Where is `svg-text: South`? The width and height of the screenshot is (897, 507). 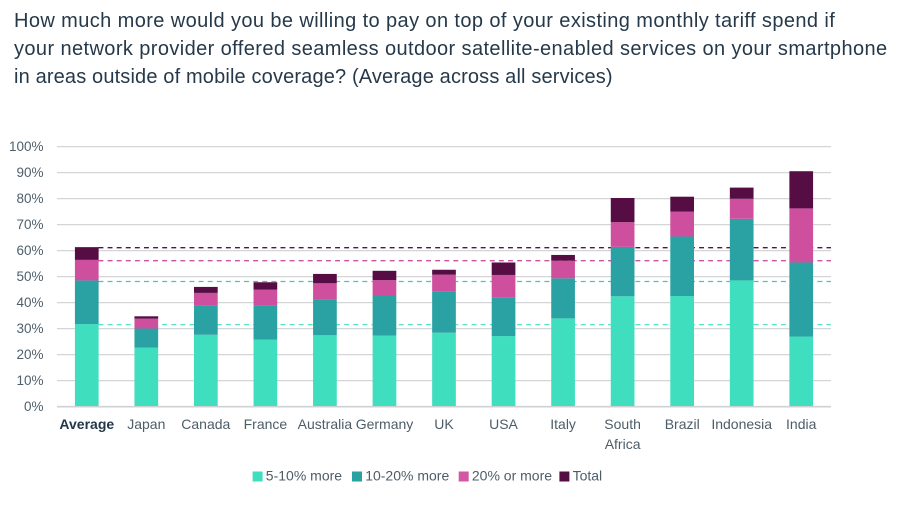
svg-text: South is located at coordinates (622, 424).